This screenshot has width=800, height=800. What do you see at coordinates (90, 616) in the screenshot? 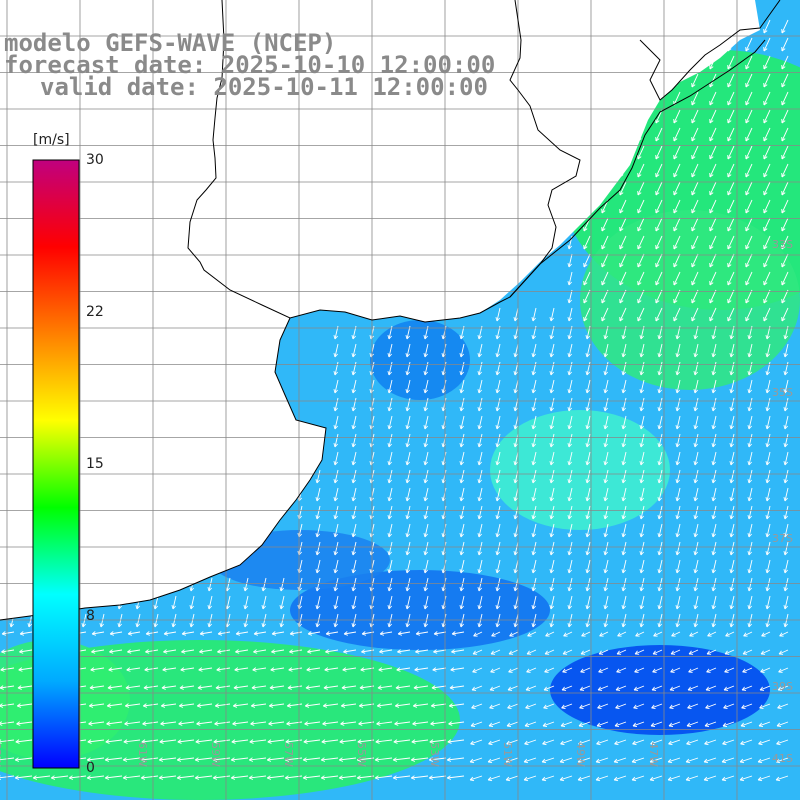
I see `colorbar-tick-label: 8` at bounding box center [90, 616].